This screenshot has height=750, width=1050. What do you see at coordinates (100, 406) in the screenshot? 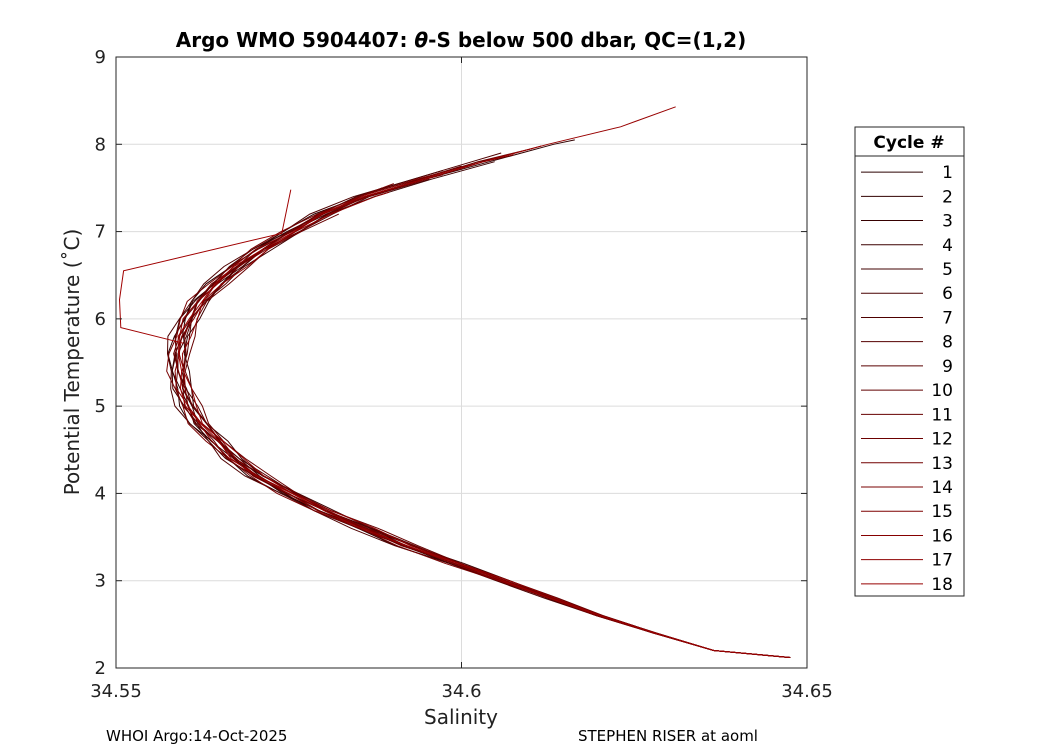
I see `y-tick-label: 5` at bounding box center [100, 406].